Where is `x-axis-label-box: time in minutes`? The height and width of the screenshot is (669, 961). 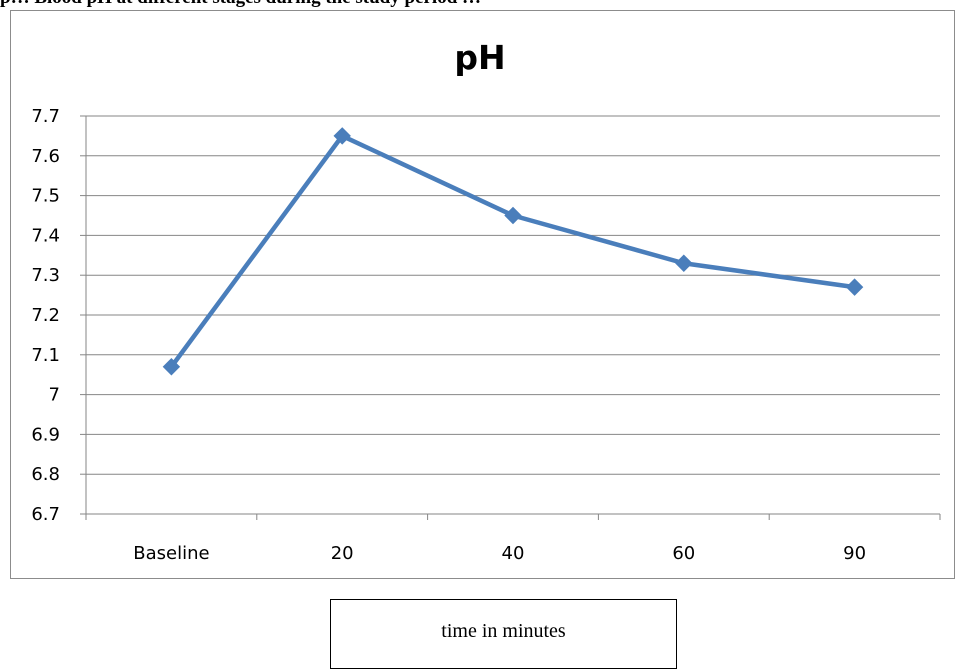
x-axis-label-box: time in minutes is located at coordinates (503, 634).